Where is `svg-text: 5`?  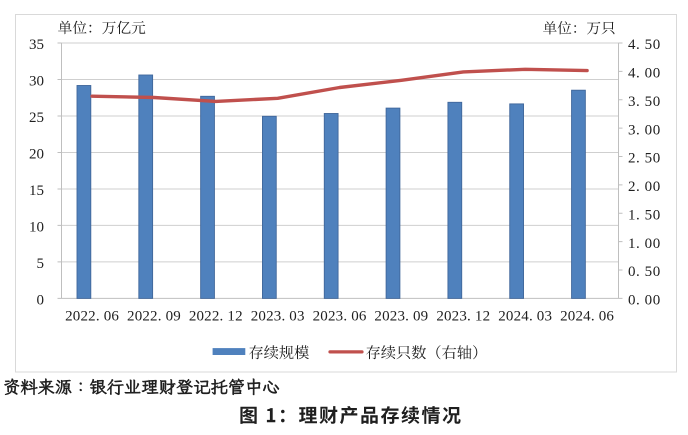 svg-text: 5 is located at coordinates (41, 264).